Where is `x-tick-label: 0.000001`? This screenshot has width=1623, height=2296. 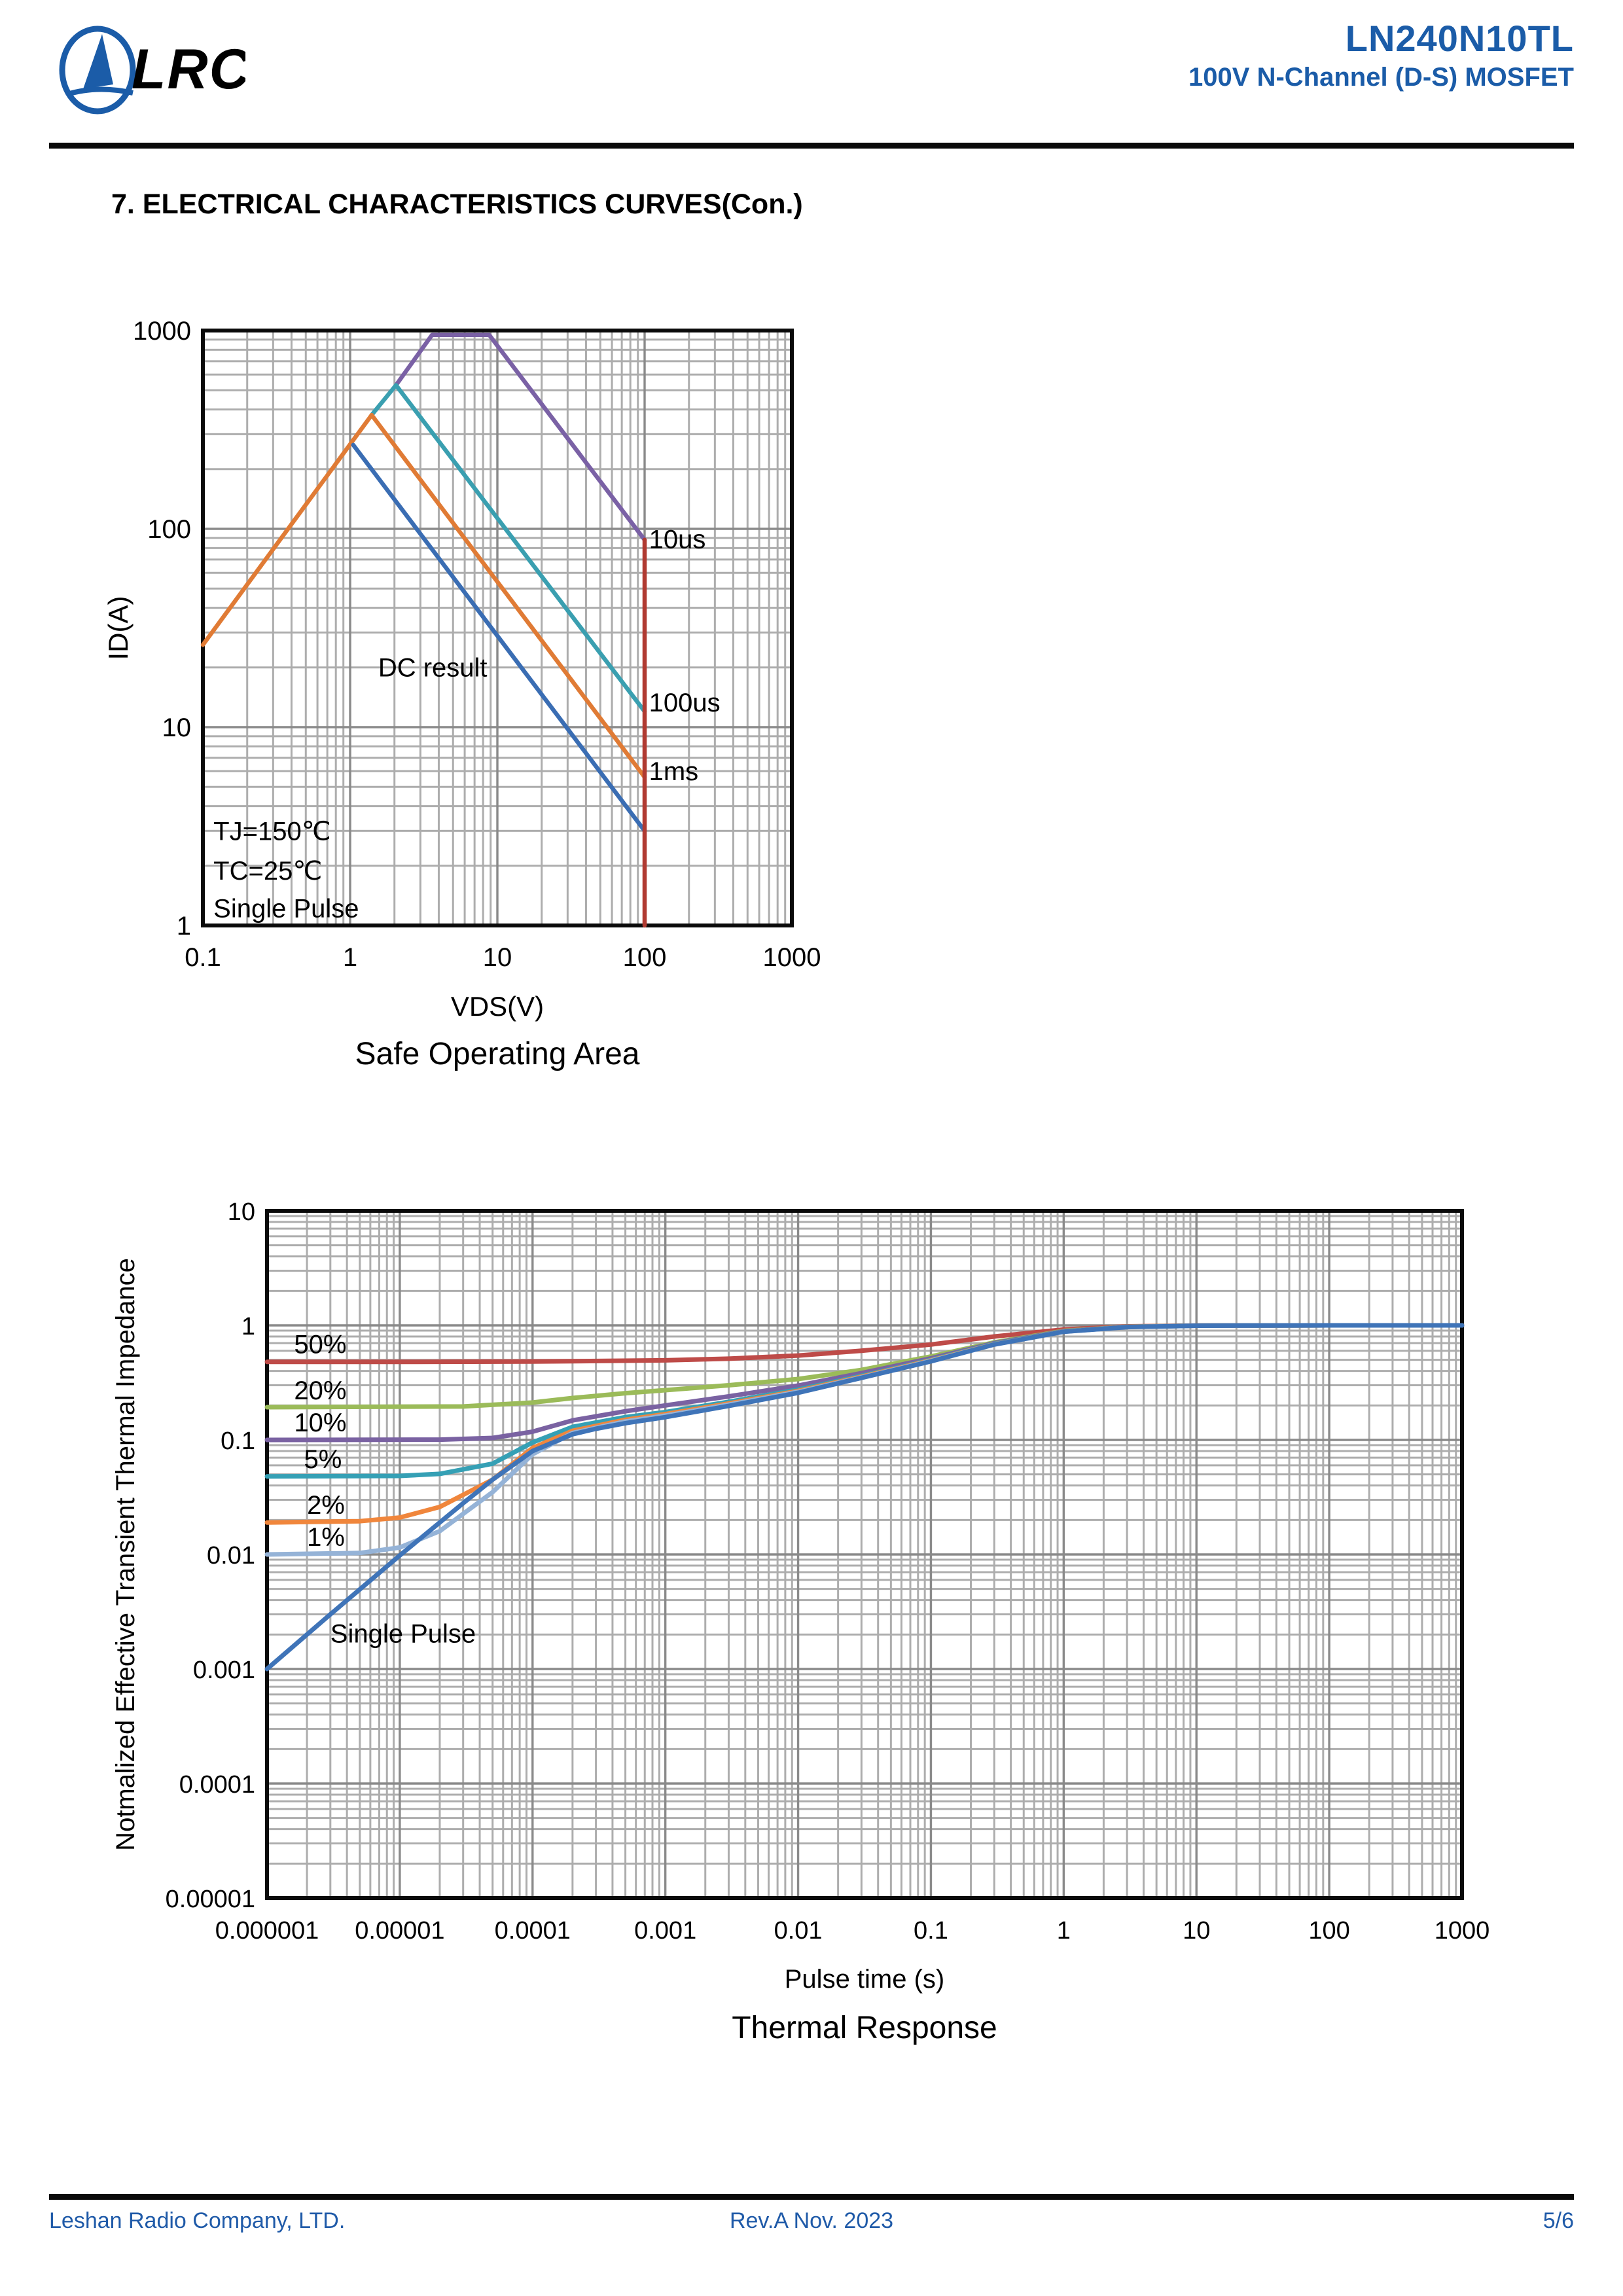
x-tick-label: 0.000001 is located at coordinates (267, 1931).